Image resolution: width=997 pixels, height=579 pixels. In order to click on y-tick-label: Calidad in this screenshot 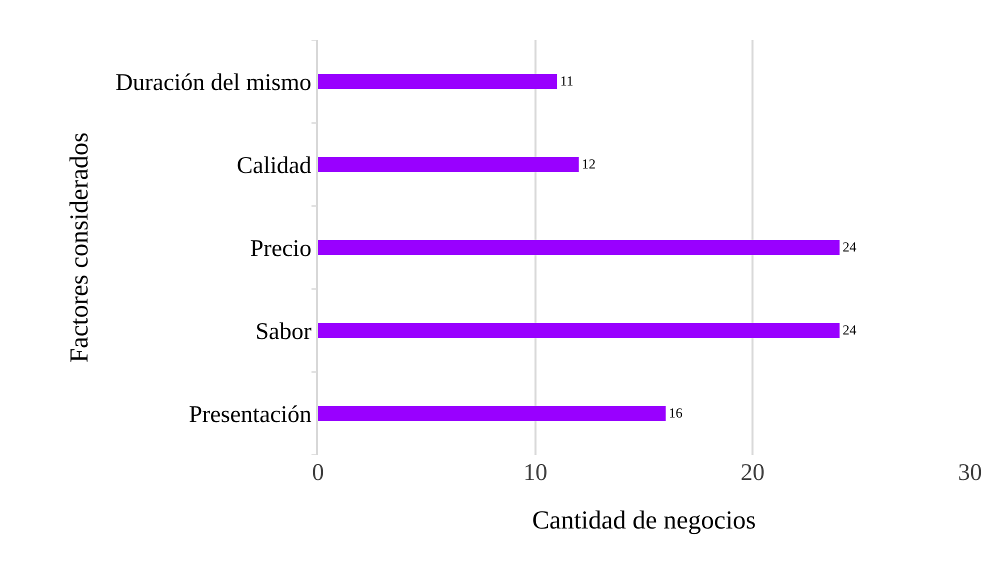, I will do `click(274, 165)`.